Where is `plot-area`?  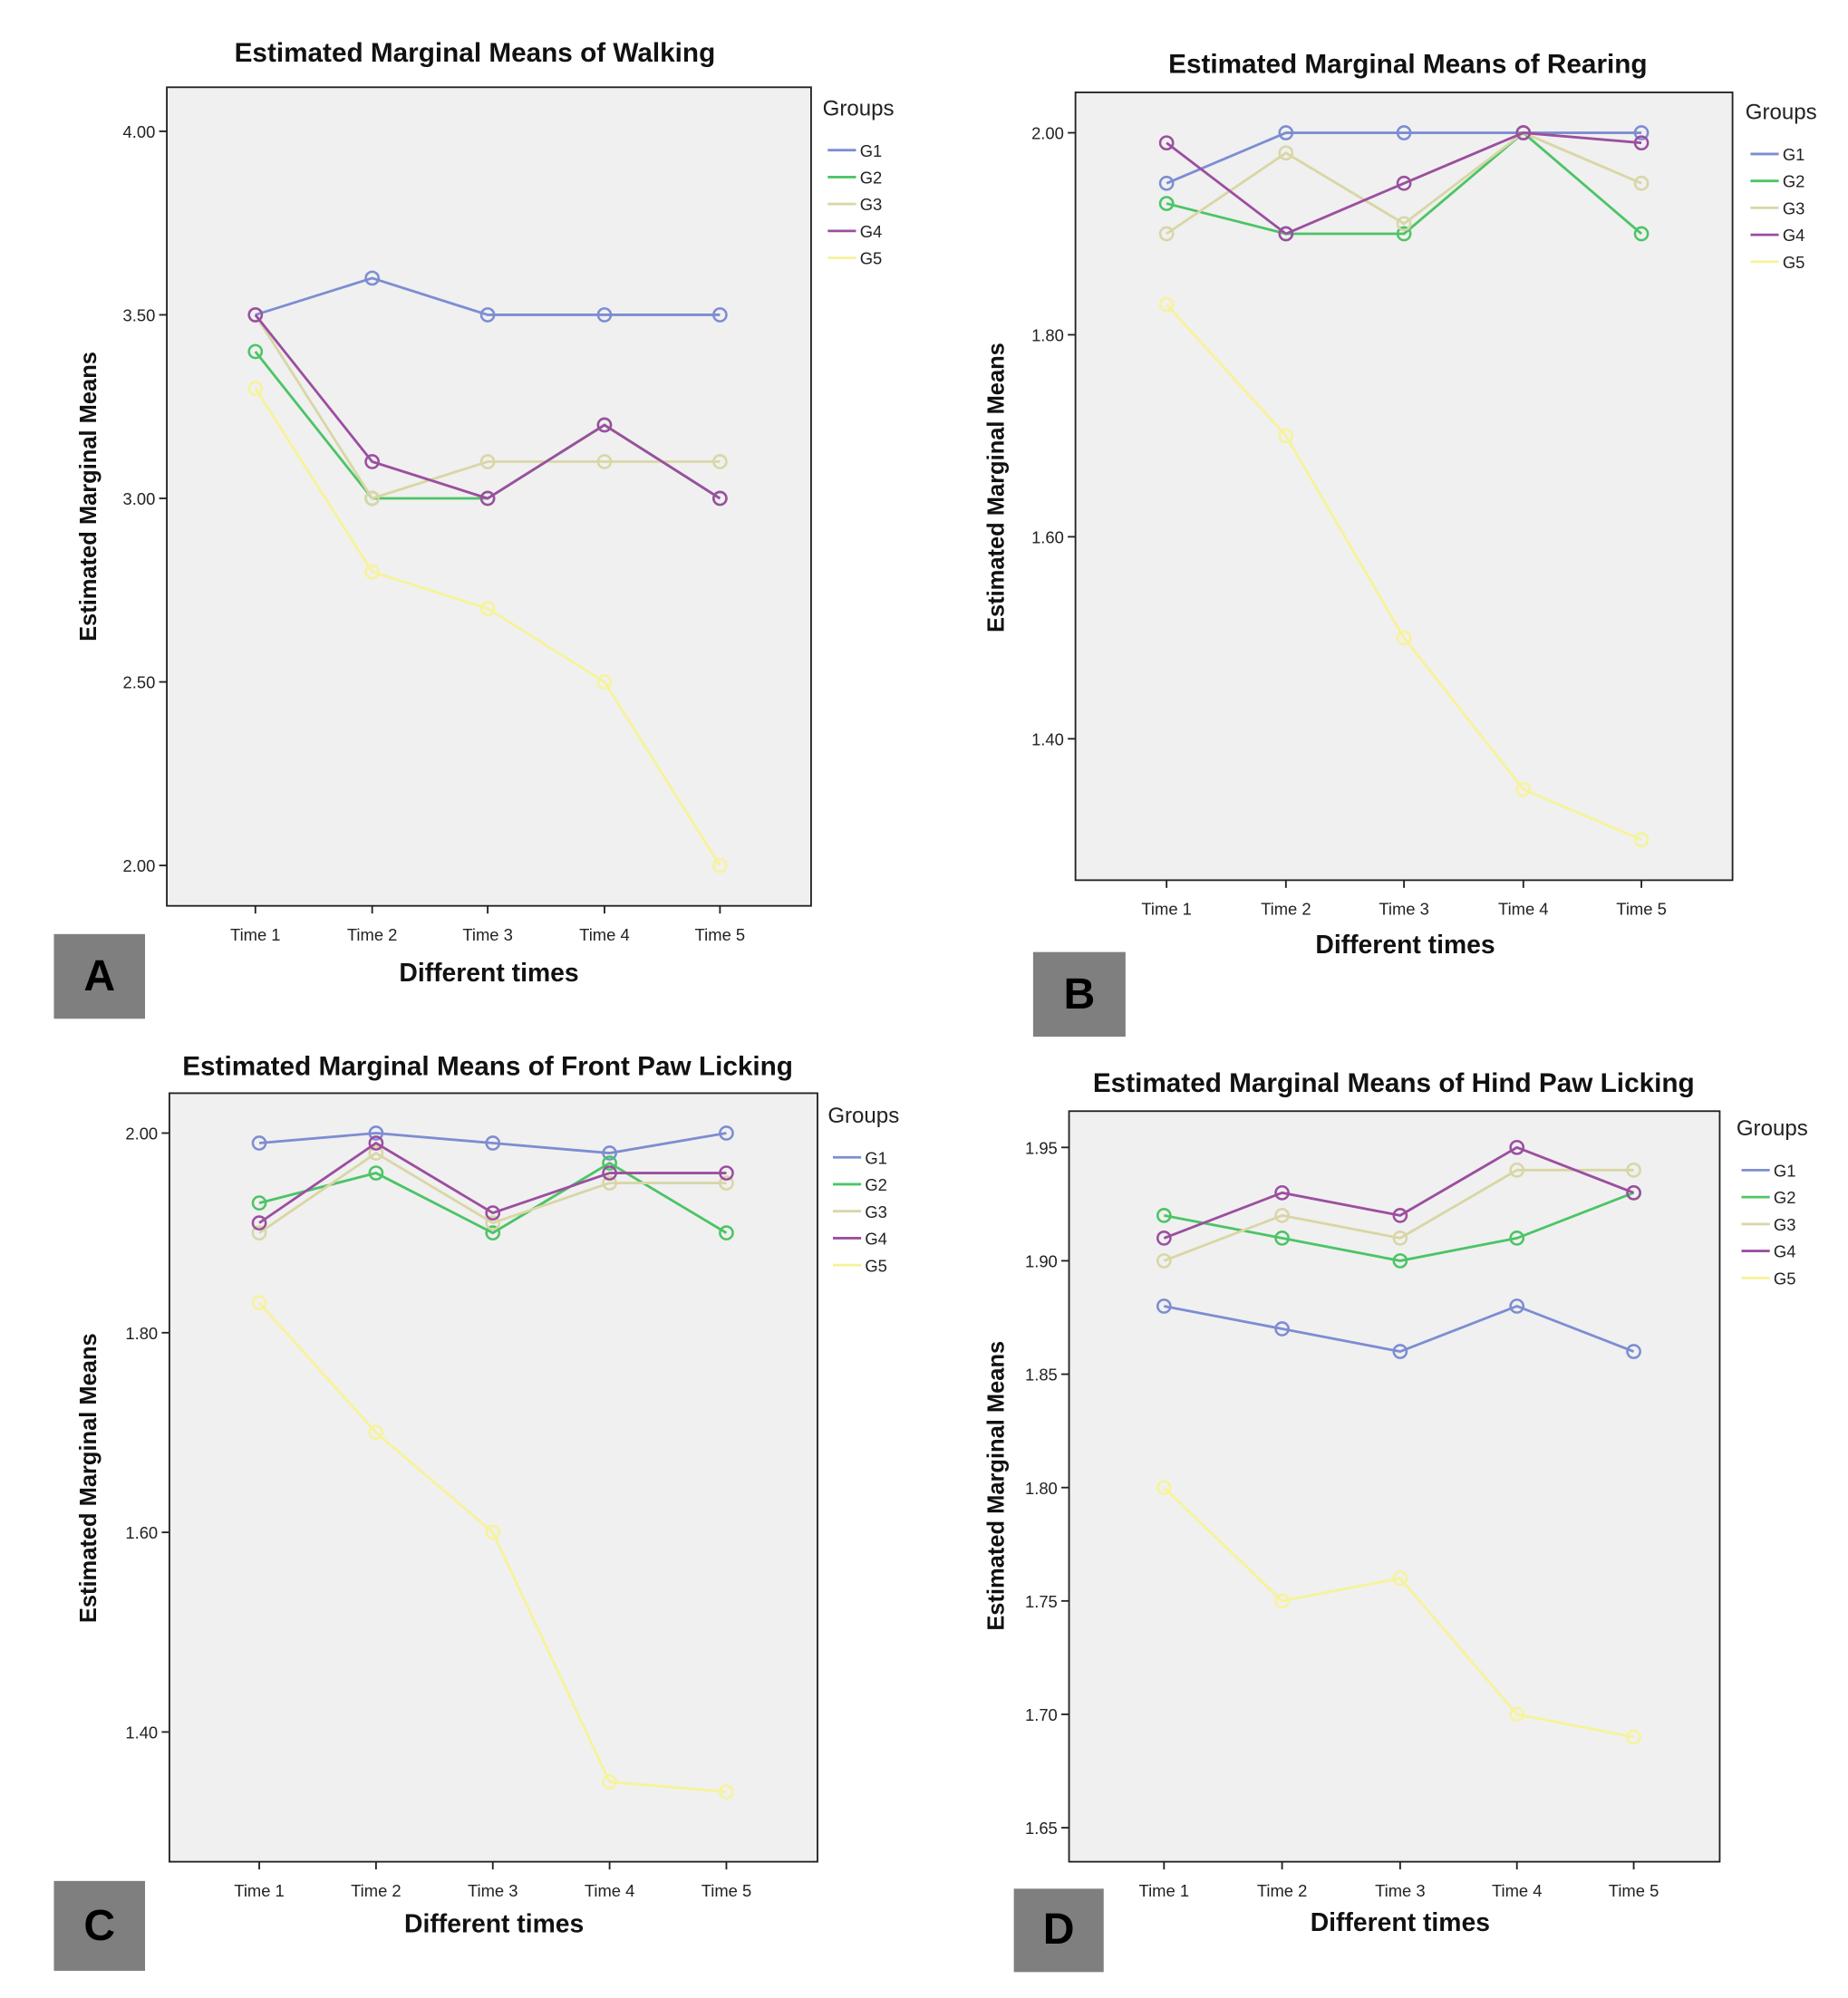 plot-area is located at coordinates (493, 1477).